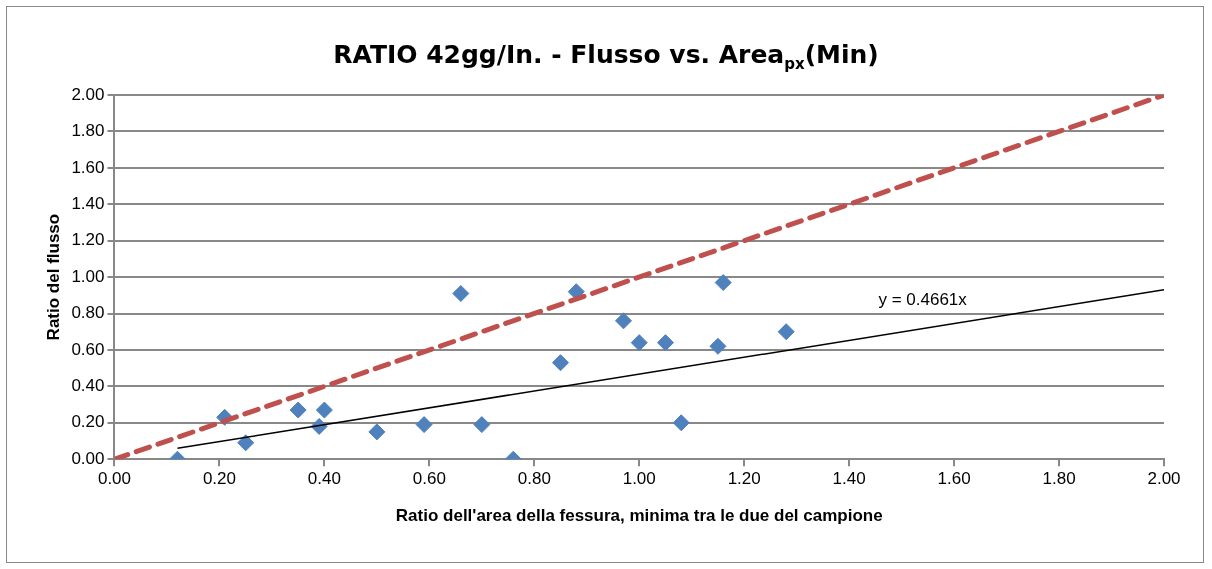  What do you see at coordinates (639, 516) in the screenshot?
I see `x-axis-title: Ratio dell'area della fessura, minima tra le due del campione` at bounding box center [639, 516].